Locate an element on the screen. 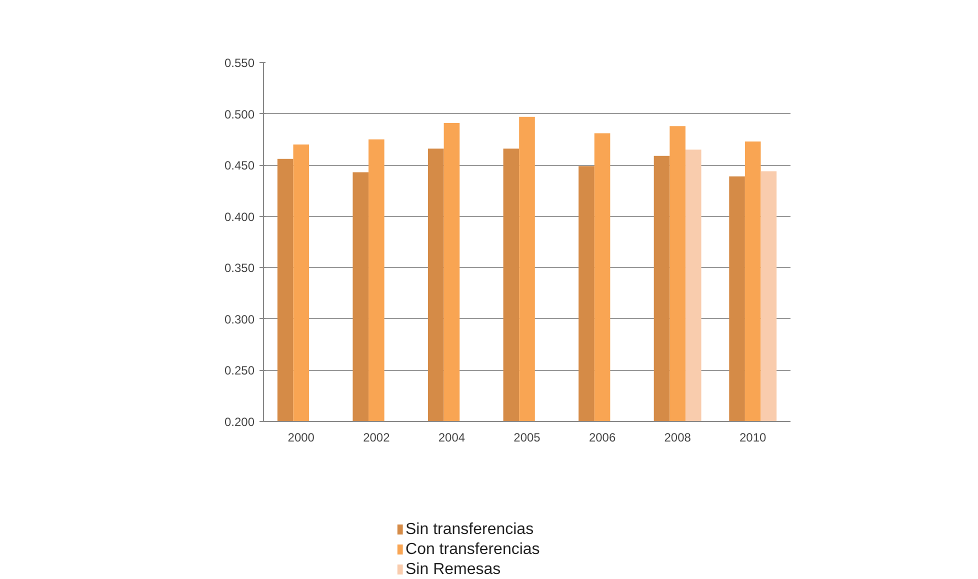 Image resolution: width=978 pixels, height=579 pixels. legend-label: Sin transferencias is located at coordinates (470, 529).